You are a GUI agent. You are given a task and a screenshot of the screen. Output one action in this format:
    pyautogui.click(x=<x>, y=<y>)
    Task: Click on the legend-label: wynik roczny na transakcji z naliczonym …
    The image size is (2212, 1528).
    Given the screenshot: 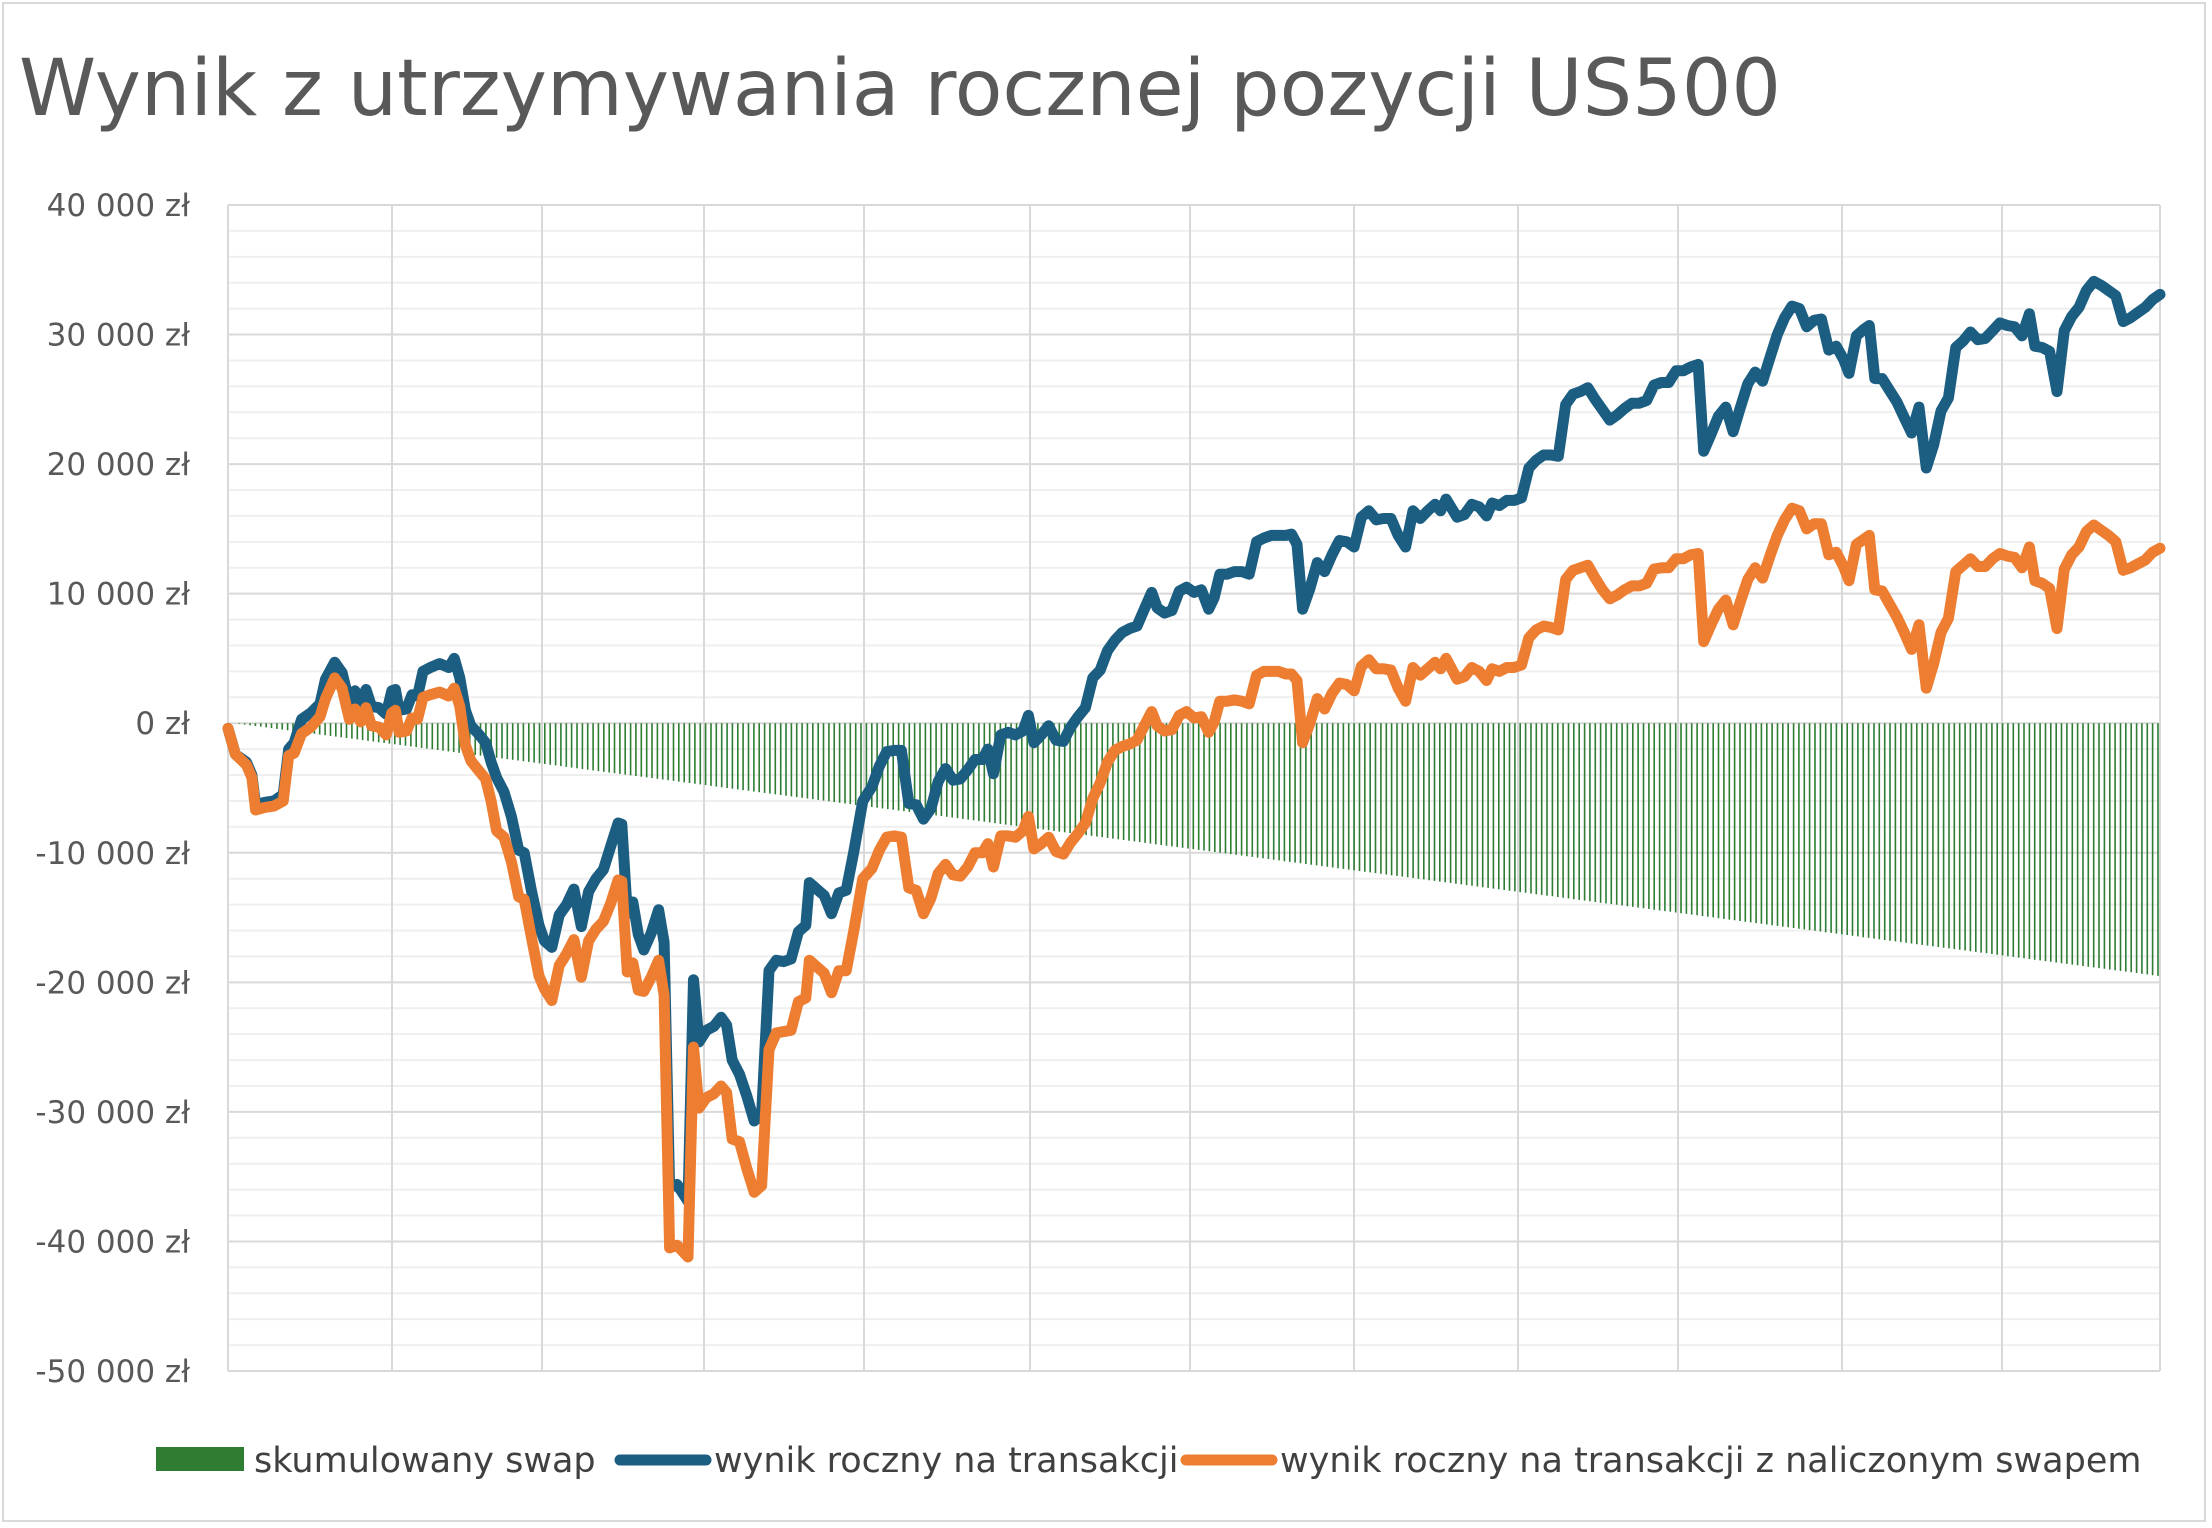 What is the action you would take?
    pyautogui.click(x=1710, y=1461)
    